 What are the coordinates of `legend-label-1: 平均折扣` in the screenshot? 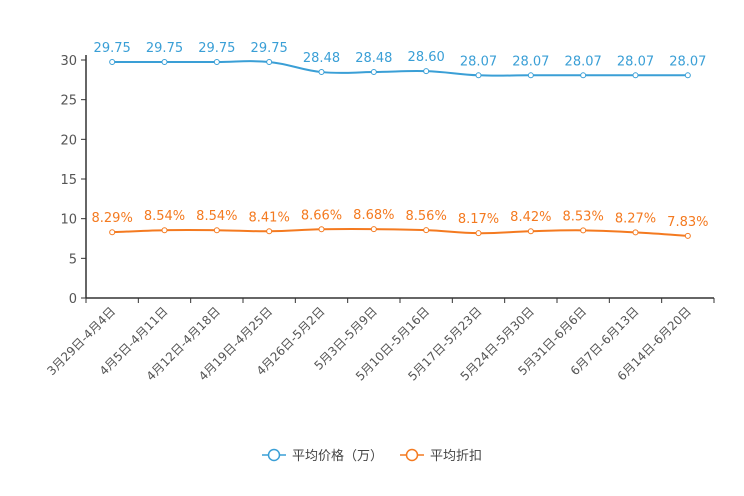 It's located at (456, 456).